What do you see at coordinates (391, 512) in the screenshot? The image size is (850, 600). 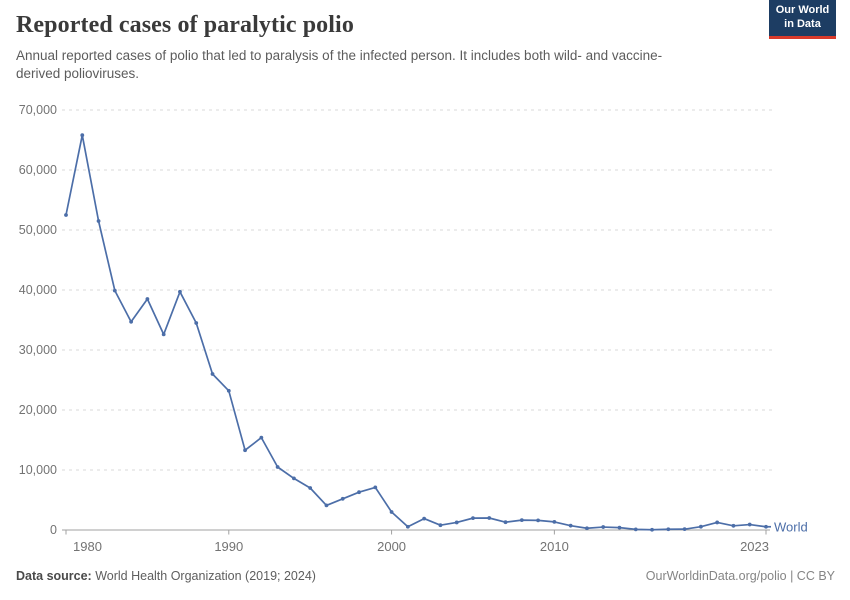 I see `data-point-2000` at bounding box center [391, 512].